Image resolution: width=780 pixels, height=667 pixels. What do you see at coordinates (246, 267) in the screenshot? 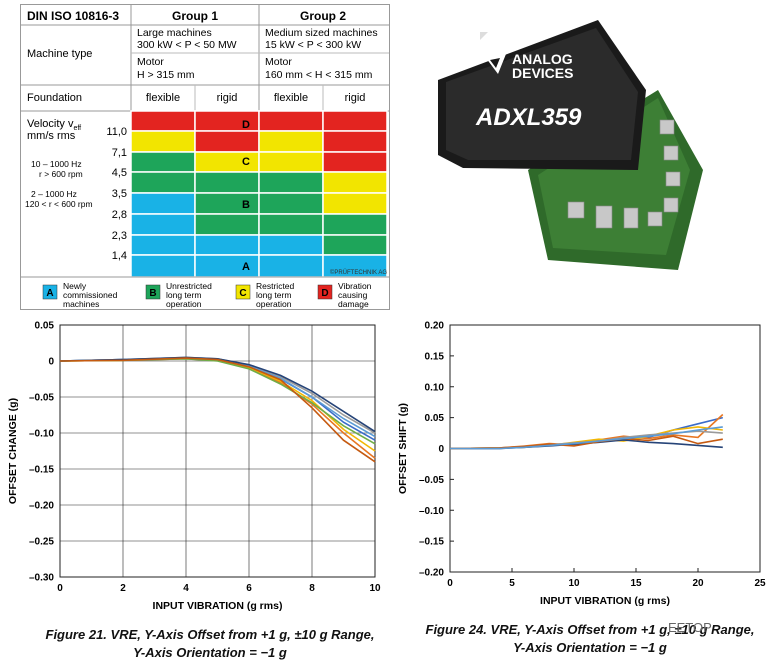
I see `zone-letter-a: A` at bounding box center [246, 267].